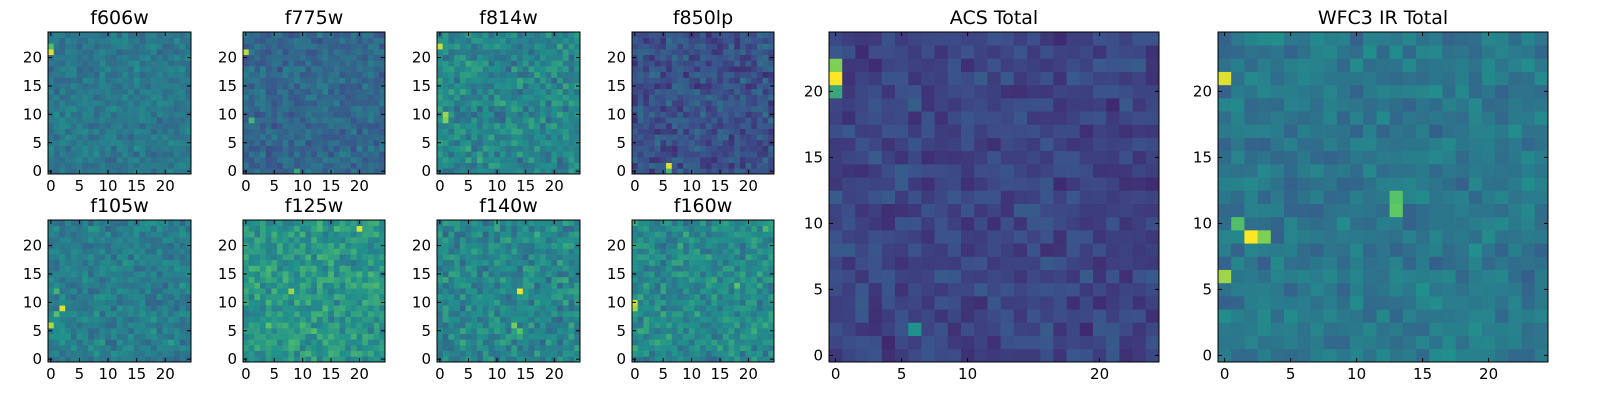  I want to click on y-tick-label: 5, so click(37, 143).